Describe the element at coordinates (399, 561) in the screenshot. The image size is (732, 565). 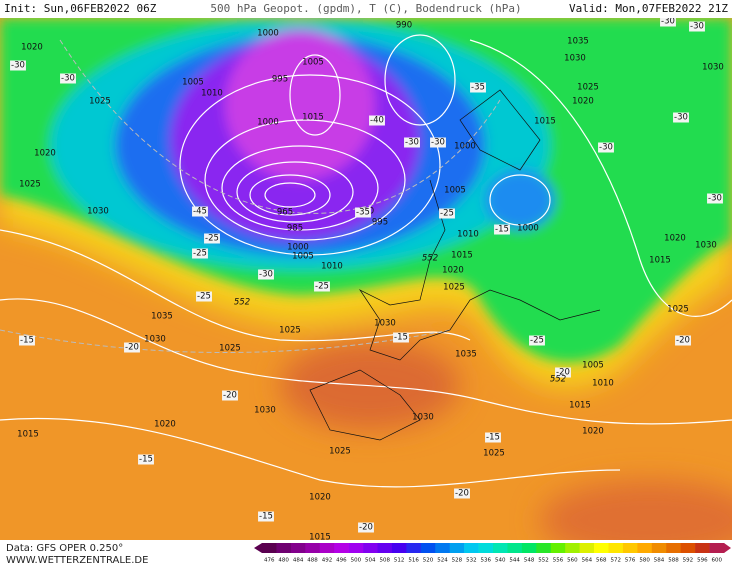
I see `colorbar-label: 512` at that location.